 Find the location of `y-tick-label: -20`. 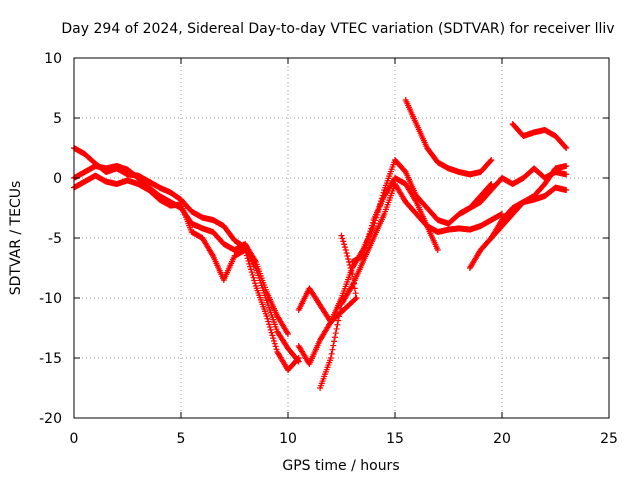

y-tick-label: -20 is located at coordinates (50, 419).